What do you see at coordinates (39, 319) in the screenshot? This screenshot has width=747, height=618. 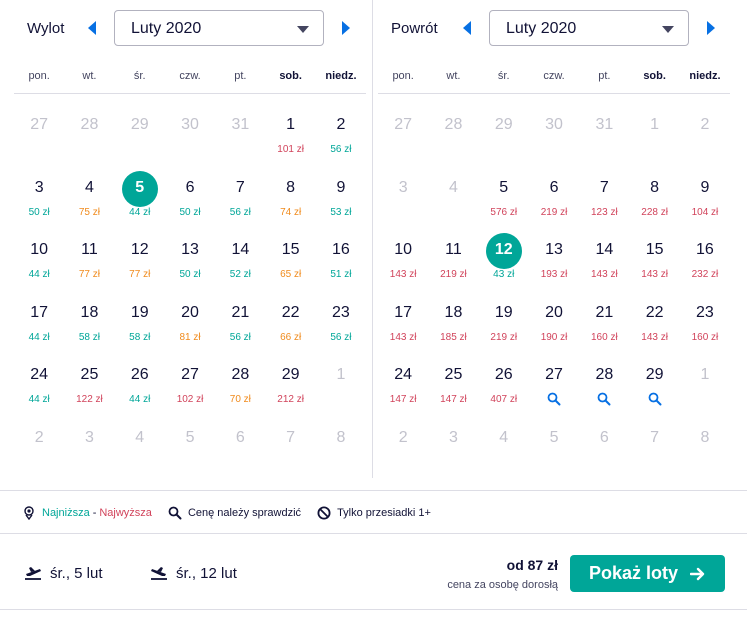 I see `day-cell: 17 44 zł` at bounding box center [39, 319].